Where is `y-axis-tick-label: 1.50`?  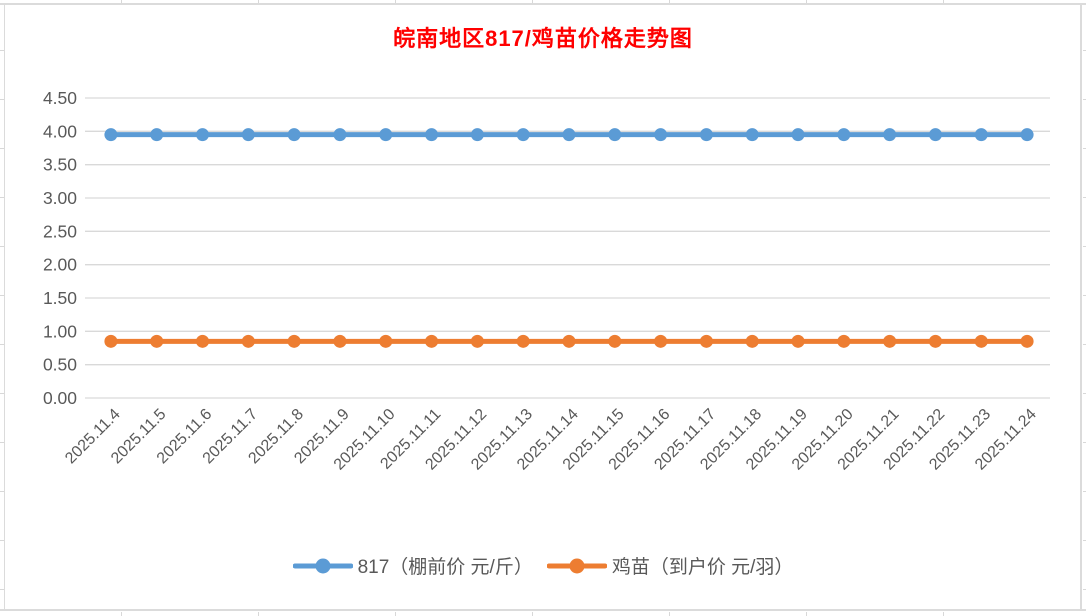
y-axis-tick-label: 1.50 is located at coordinates (60, 298).